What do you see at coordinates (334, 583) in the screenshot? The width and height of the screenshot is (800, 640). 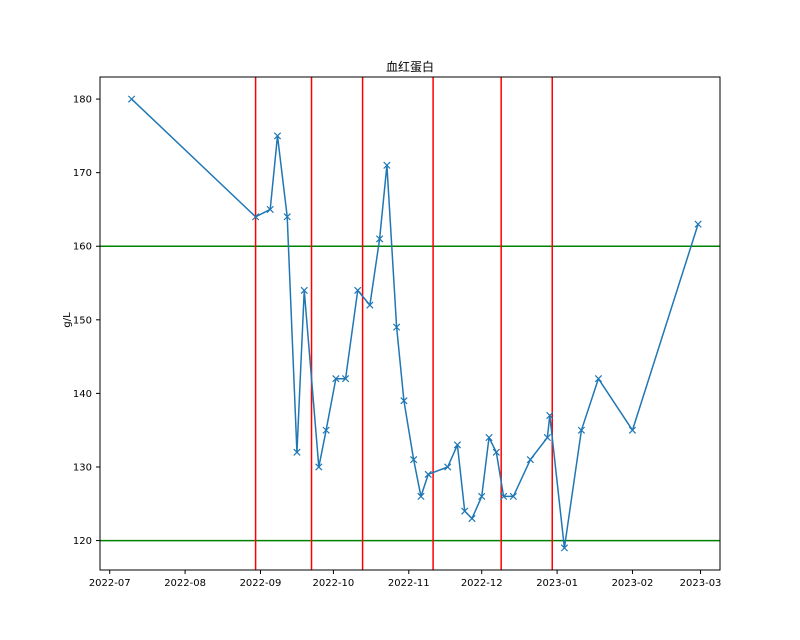 I see `x-tick-label: 2022-10` at bounding box center [334, 583].